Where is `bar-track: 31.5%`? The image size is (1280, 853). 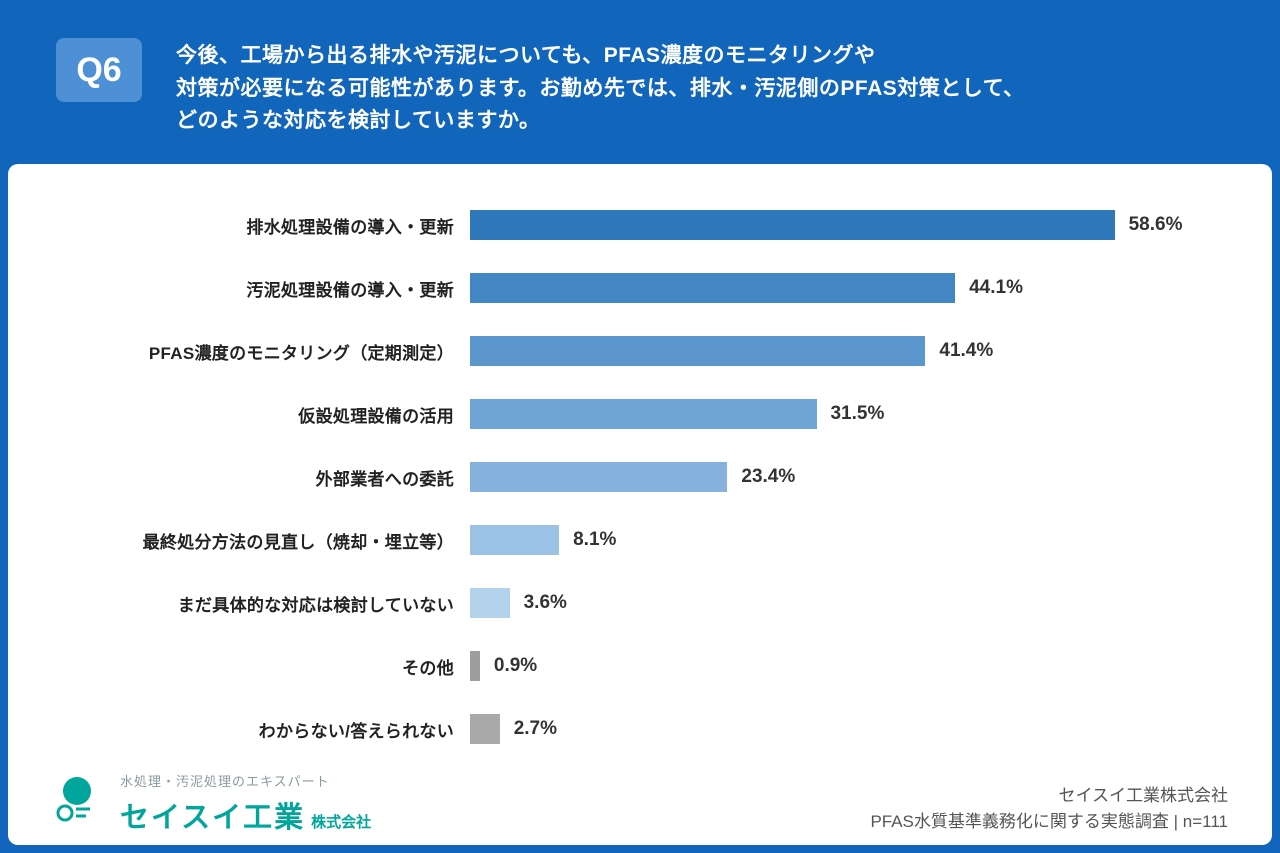 bar-track: 31.5% is located at coordinates (800, 414).